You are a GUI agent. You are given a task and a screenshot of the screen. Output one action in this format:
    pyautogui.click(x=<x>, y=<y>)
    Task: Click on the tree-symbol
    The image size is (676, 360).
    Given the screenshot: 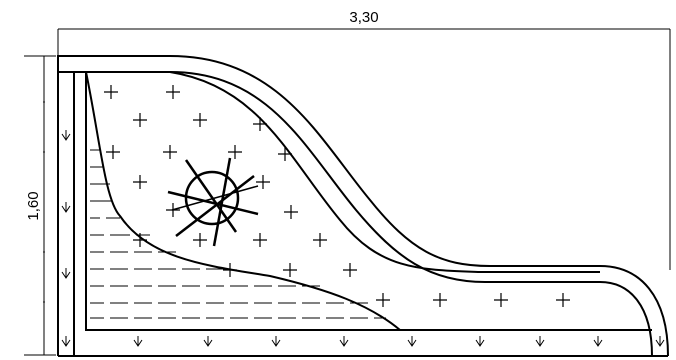 What is the action you would take?
    pyautogui.click(x=213, y=202)
    